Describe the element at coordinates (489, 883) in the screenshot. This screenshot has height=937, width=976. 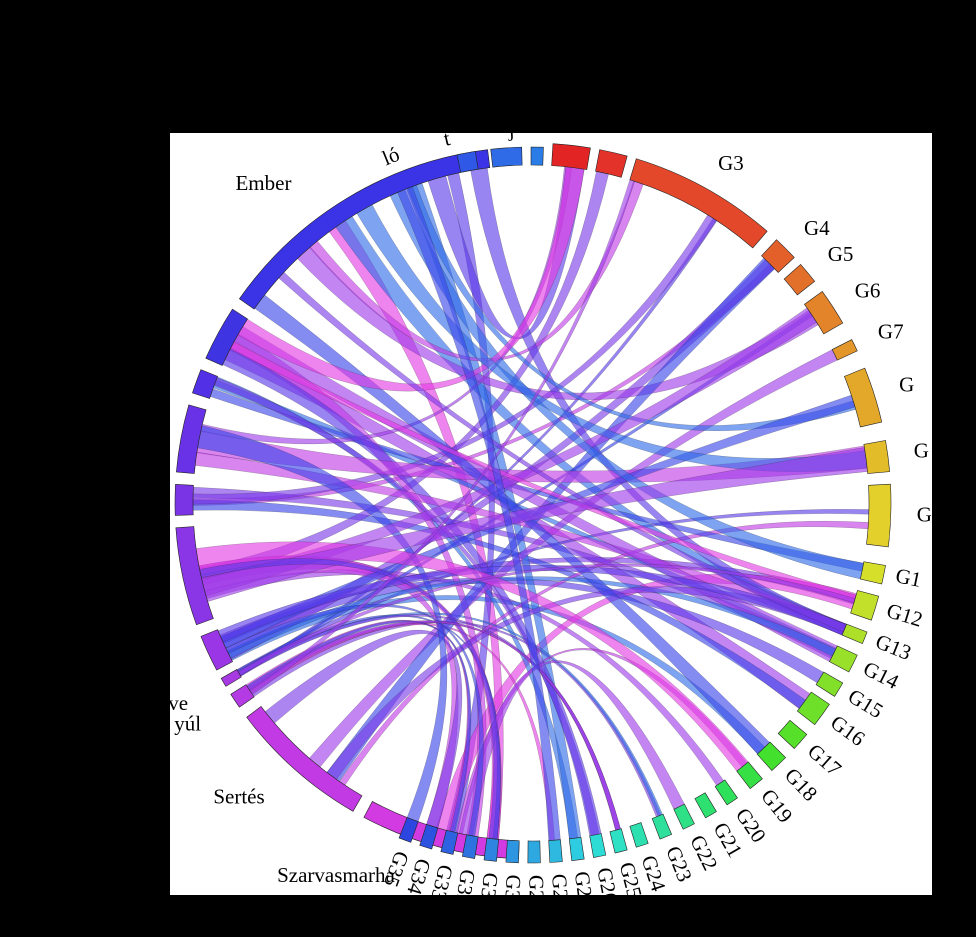
I see `segment-label: G31` at that location.